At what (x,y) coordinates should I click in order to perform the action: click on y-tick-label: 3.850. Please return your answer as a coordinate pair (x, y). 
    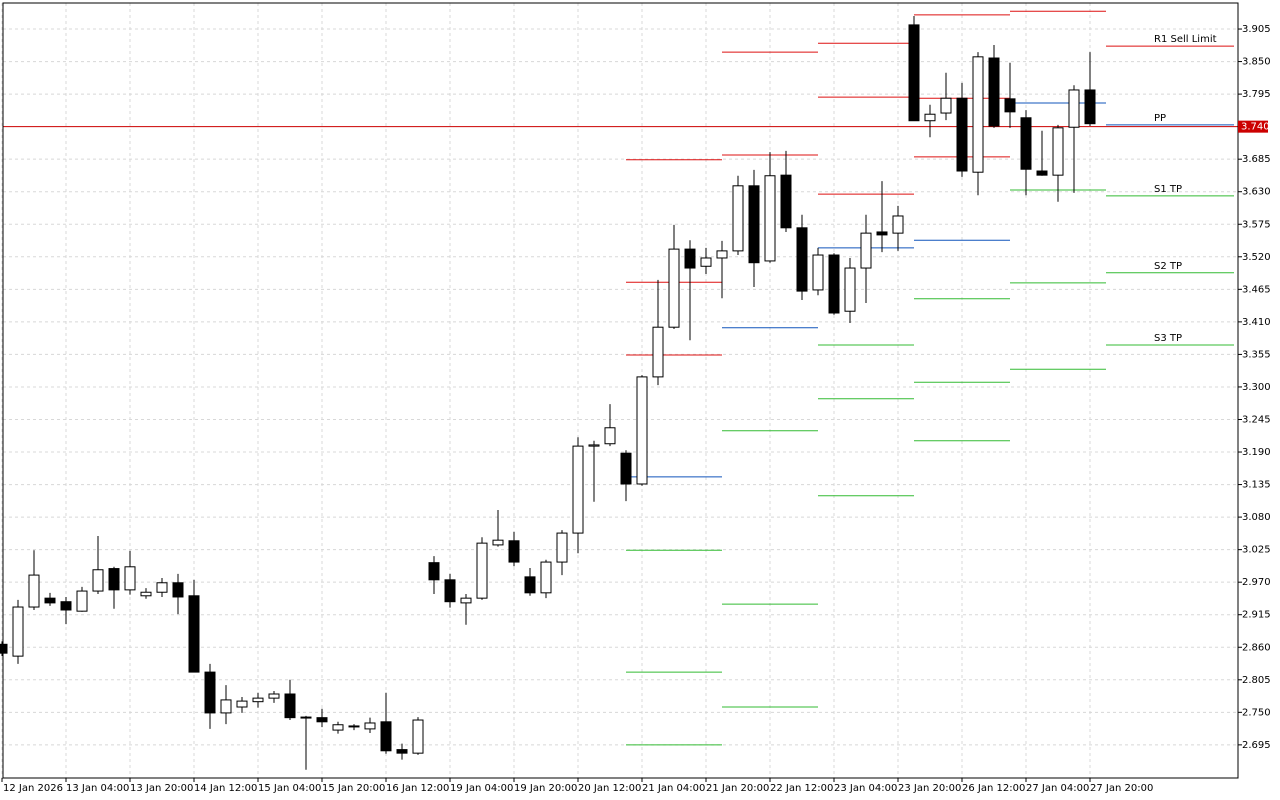
    Looking at the image, I should click on (1256, 62).